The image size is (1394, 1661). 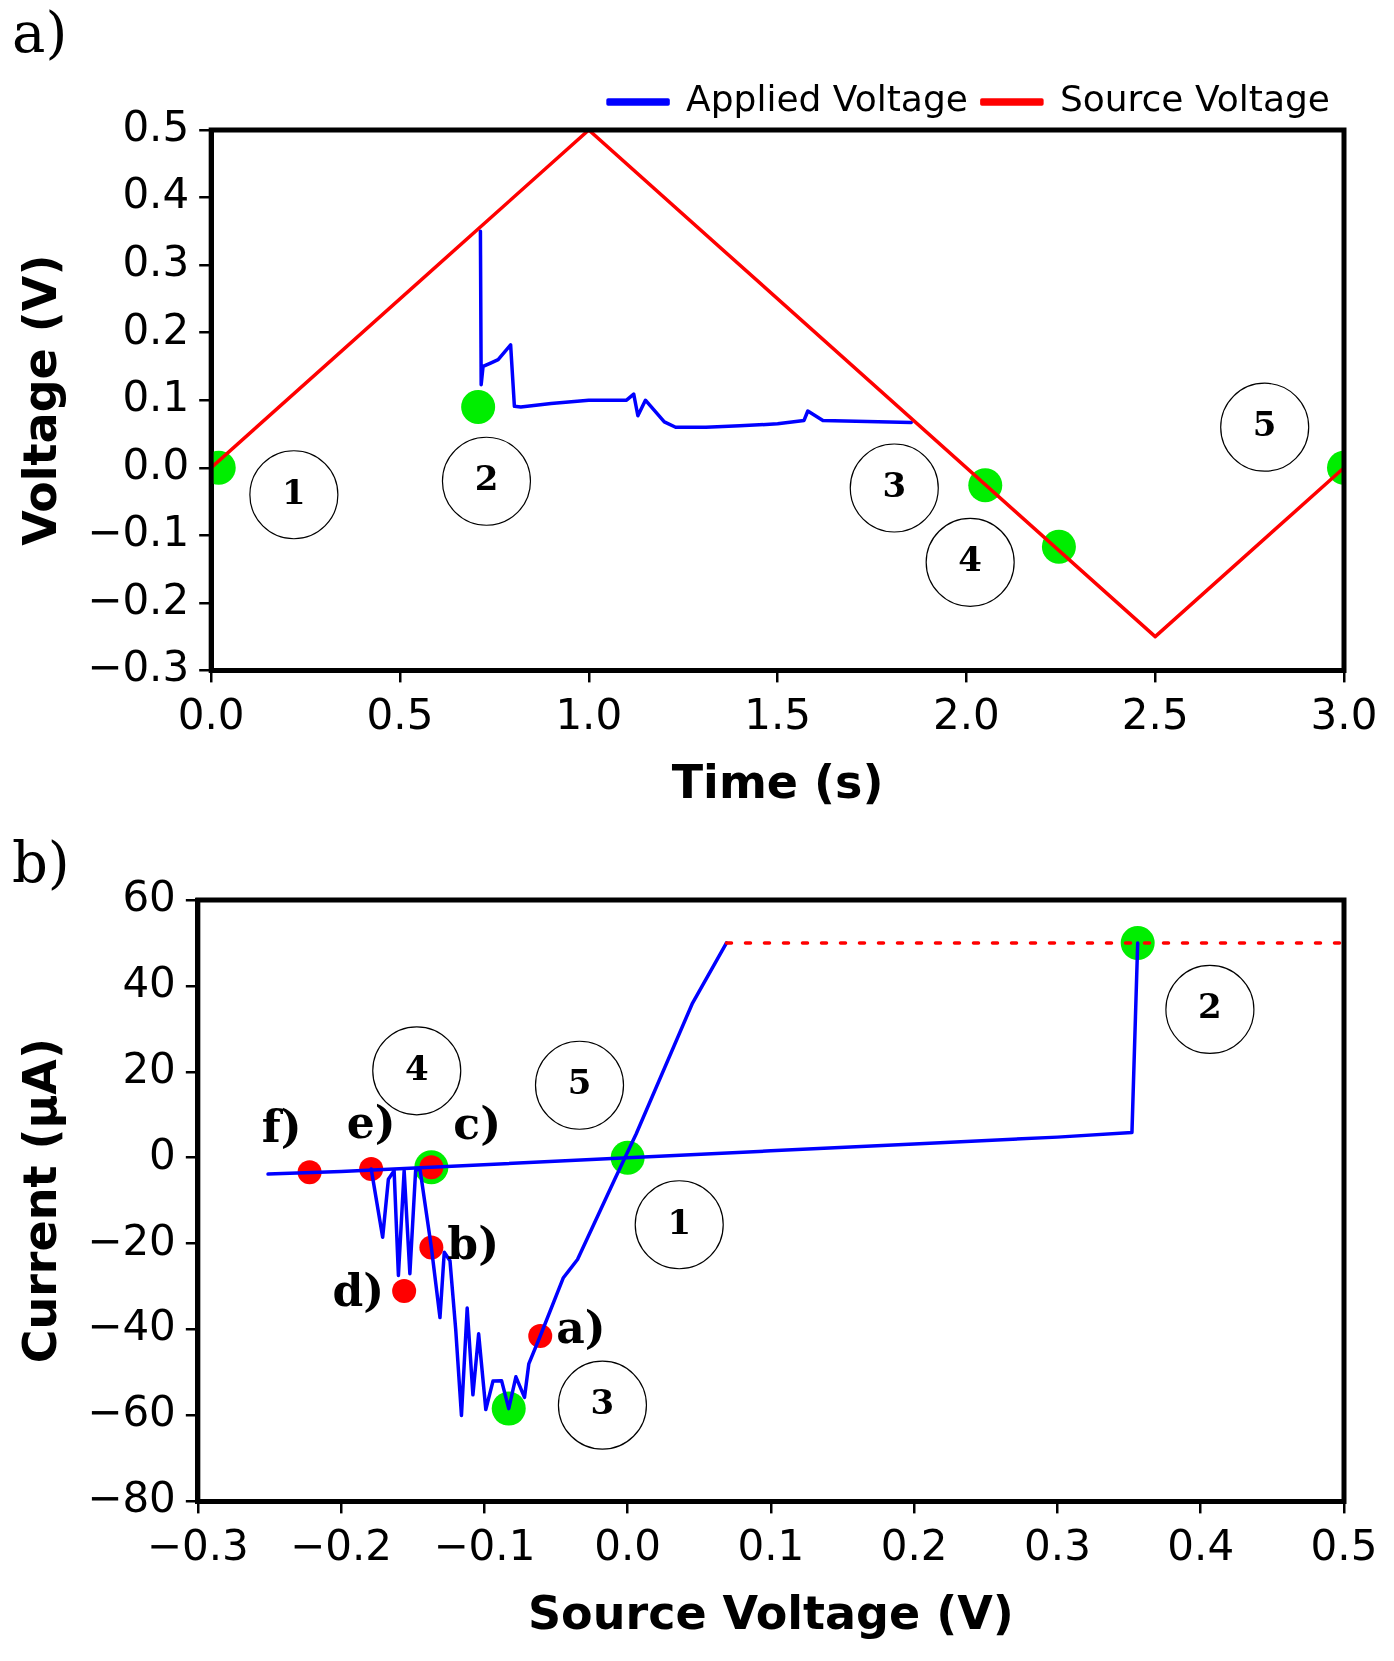 I want to click on x-tick-label: −0.1, so click(x=484, y=1545).